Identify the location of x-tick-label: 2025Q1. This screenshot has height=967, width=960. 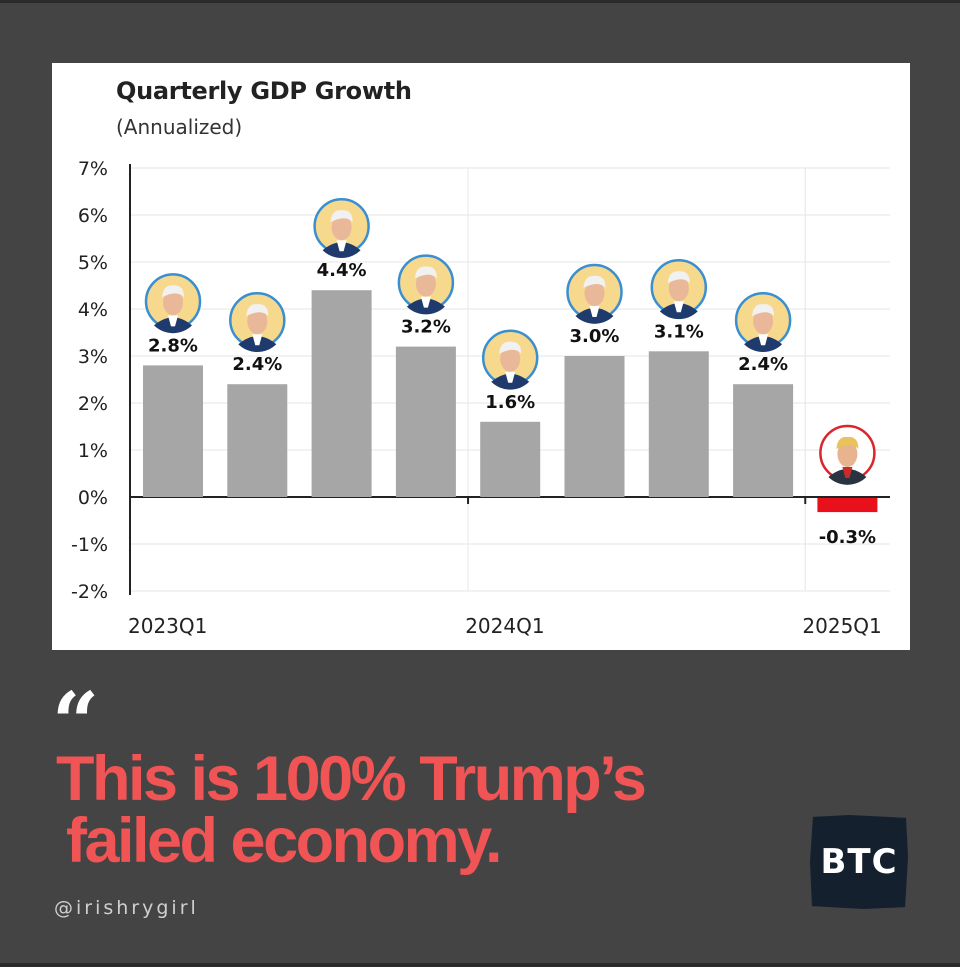
(841, 626).